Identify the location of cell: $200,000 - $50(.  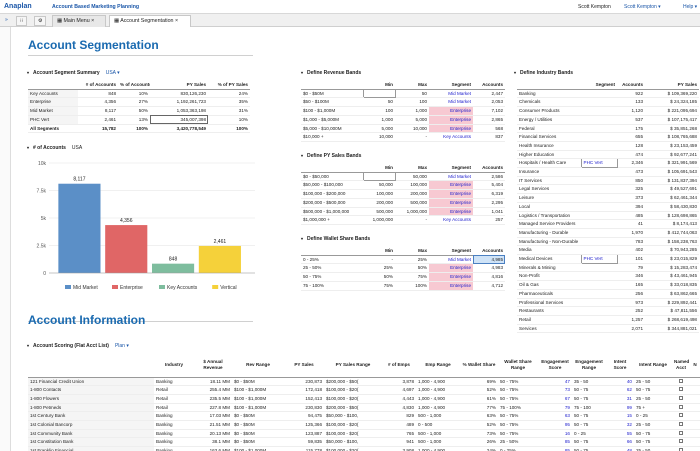
(353, 408).